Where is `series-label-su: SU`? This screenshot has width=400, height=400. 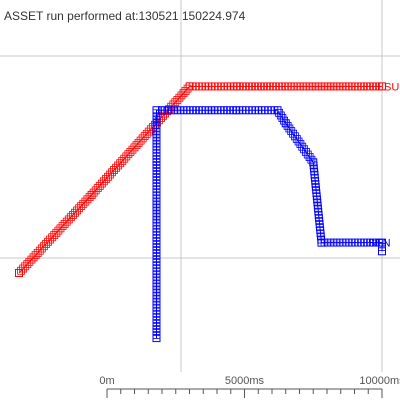
series-label-su: SU is located at coordinates (391, 87).